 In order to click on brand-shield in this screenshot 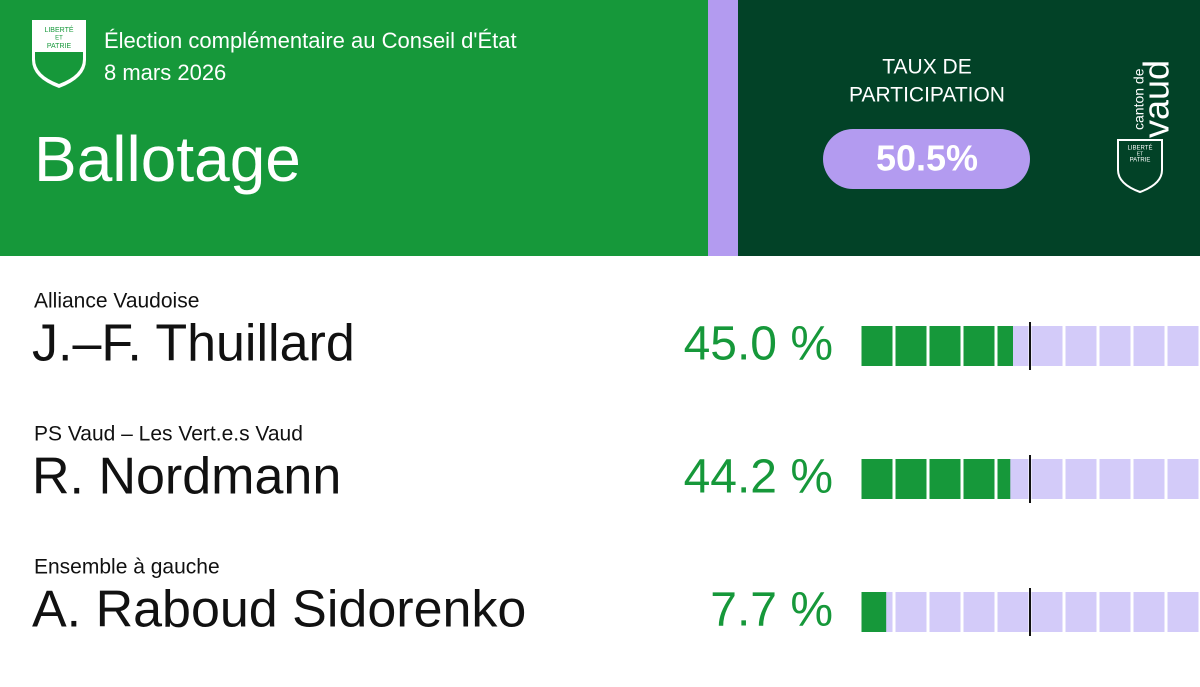, I will do `click(1140, 166)`.